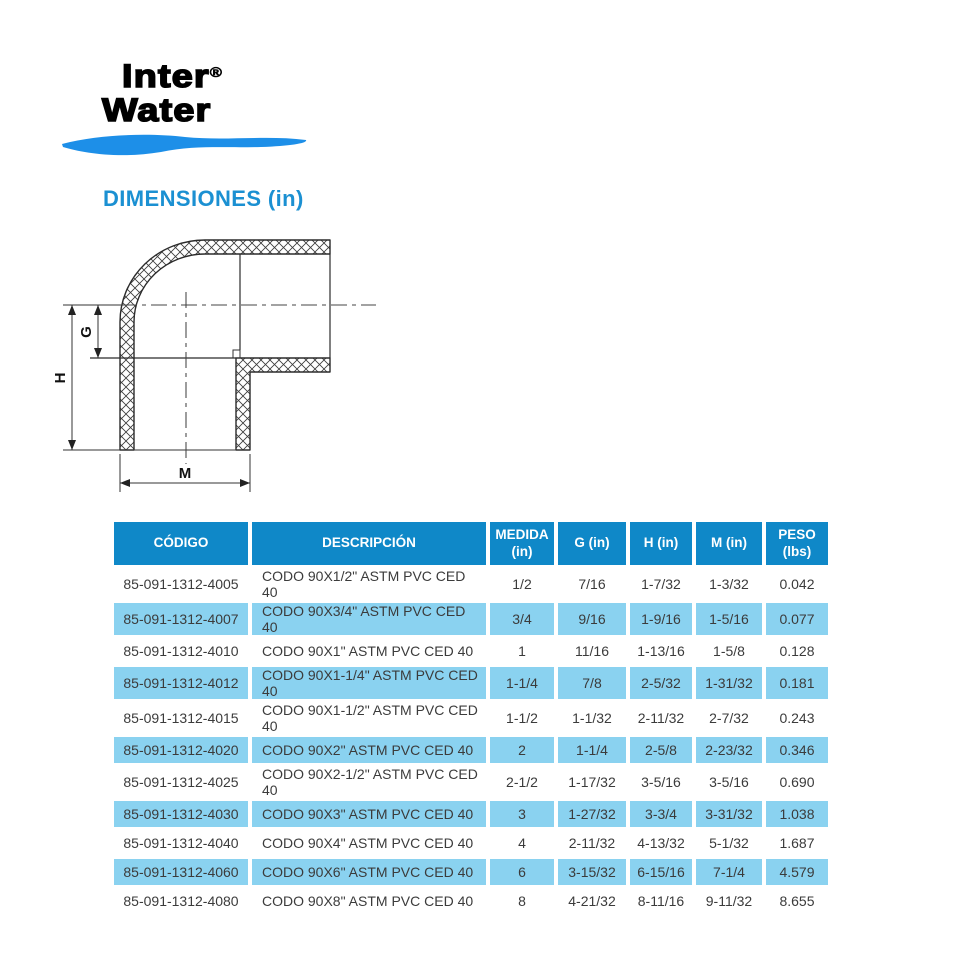  What do you see at coordinates (797, 750) in the screenshot?
I see `cell-peso: 0.346` at bounding box center [797, 750].